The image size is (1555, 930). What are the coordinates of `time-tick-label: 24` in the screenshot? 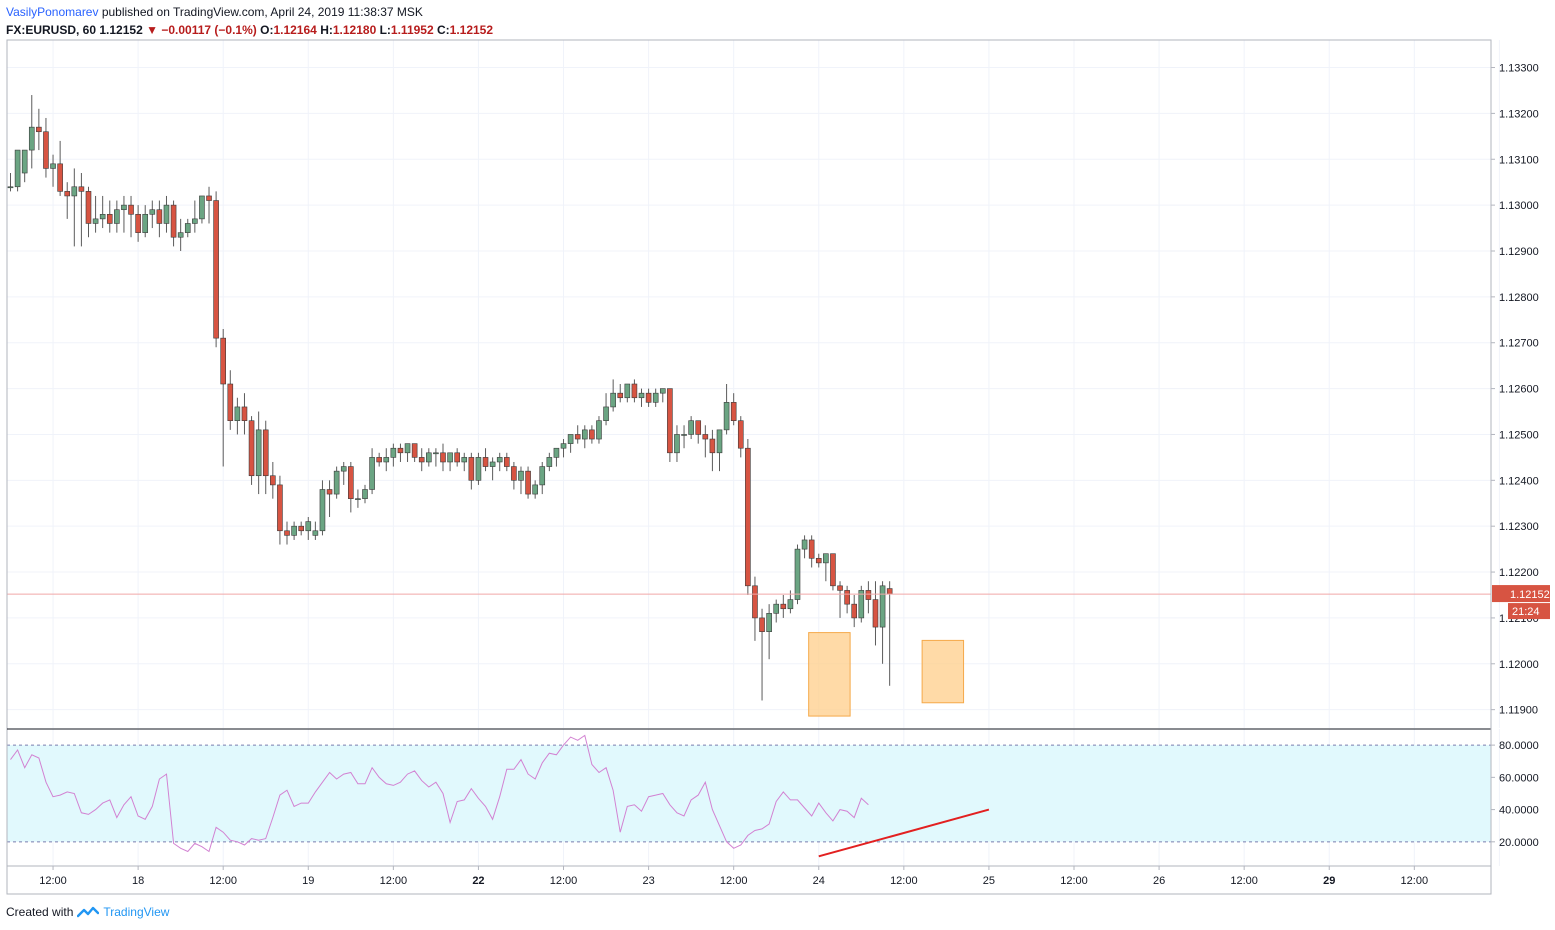 It's located at (819, 881).